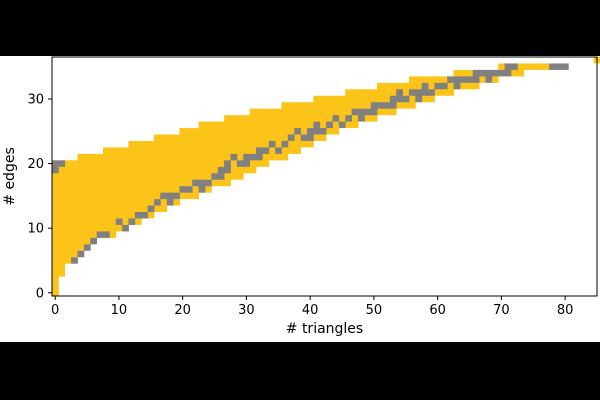 This screenshot has width=600, height=400. Describe the element at coordinates (35, 229) in the screenshot. I see `y-tick-label: 10` at that location.